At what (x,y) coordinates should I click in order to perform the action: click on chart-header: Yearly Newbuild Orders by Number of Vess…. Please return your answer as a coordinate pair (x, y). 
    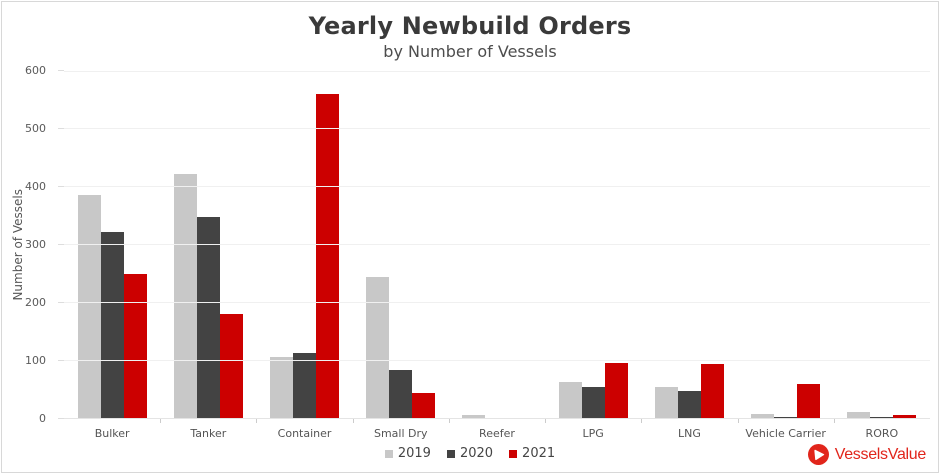
    Looking at the image, I should click on (470, 36).